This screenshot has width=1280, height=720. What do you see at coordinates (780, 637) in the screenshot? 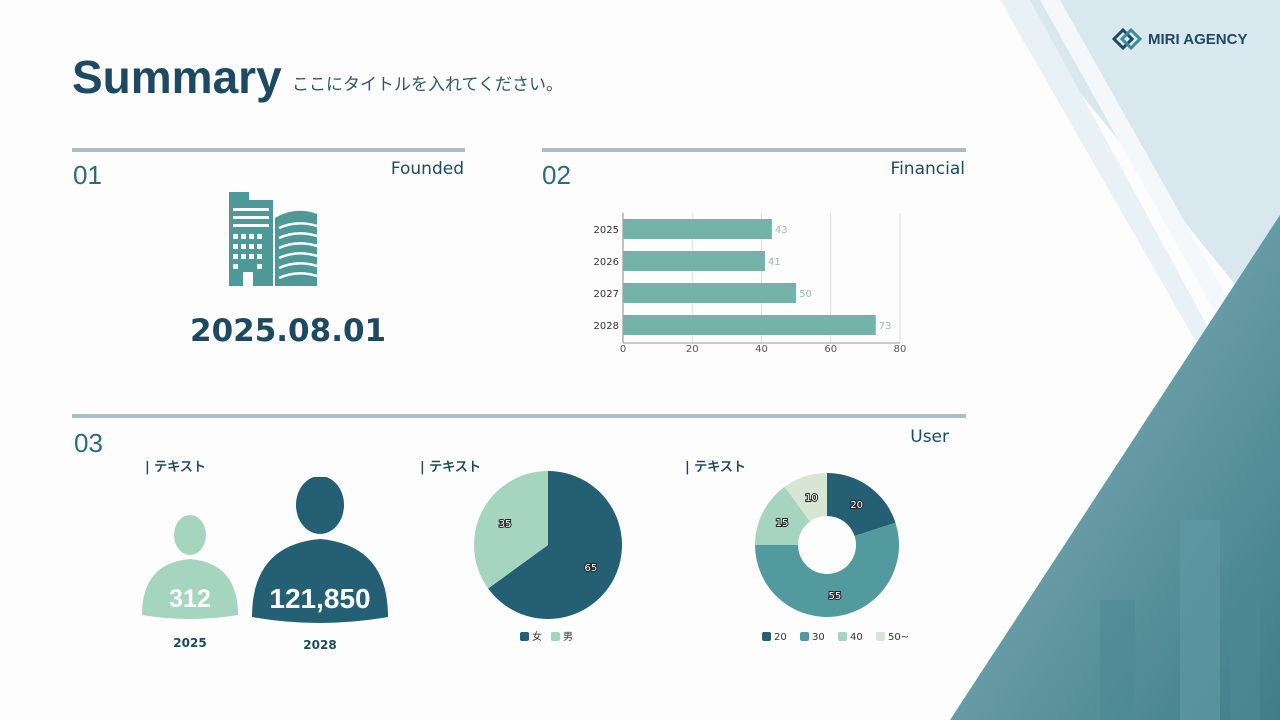
I see `legend-label: 20` at bounding box center [780, 637].